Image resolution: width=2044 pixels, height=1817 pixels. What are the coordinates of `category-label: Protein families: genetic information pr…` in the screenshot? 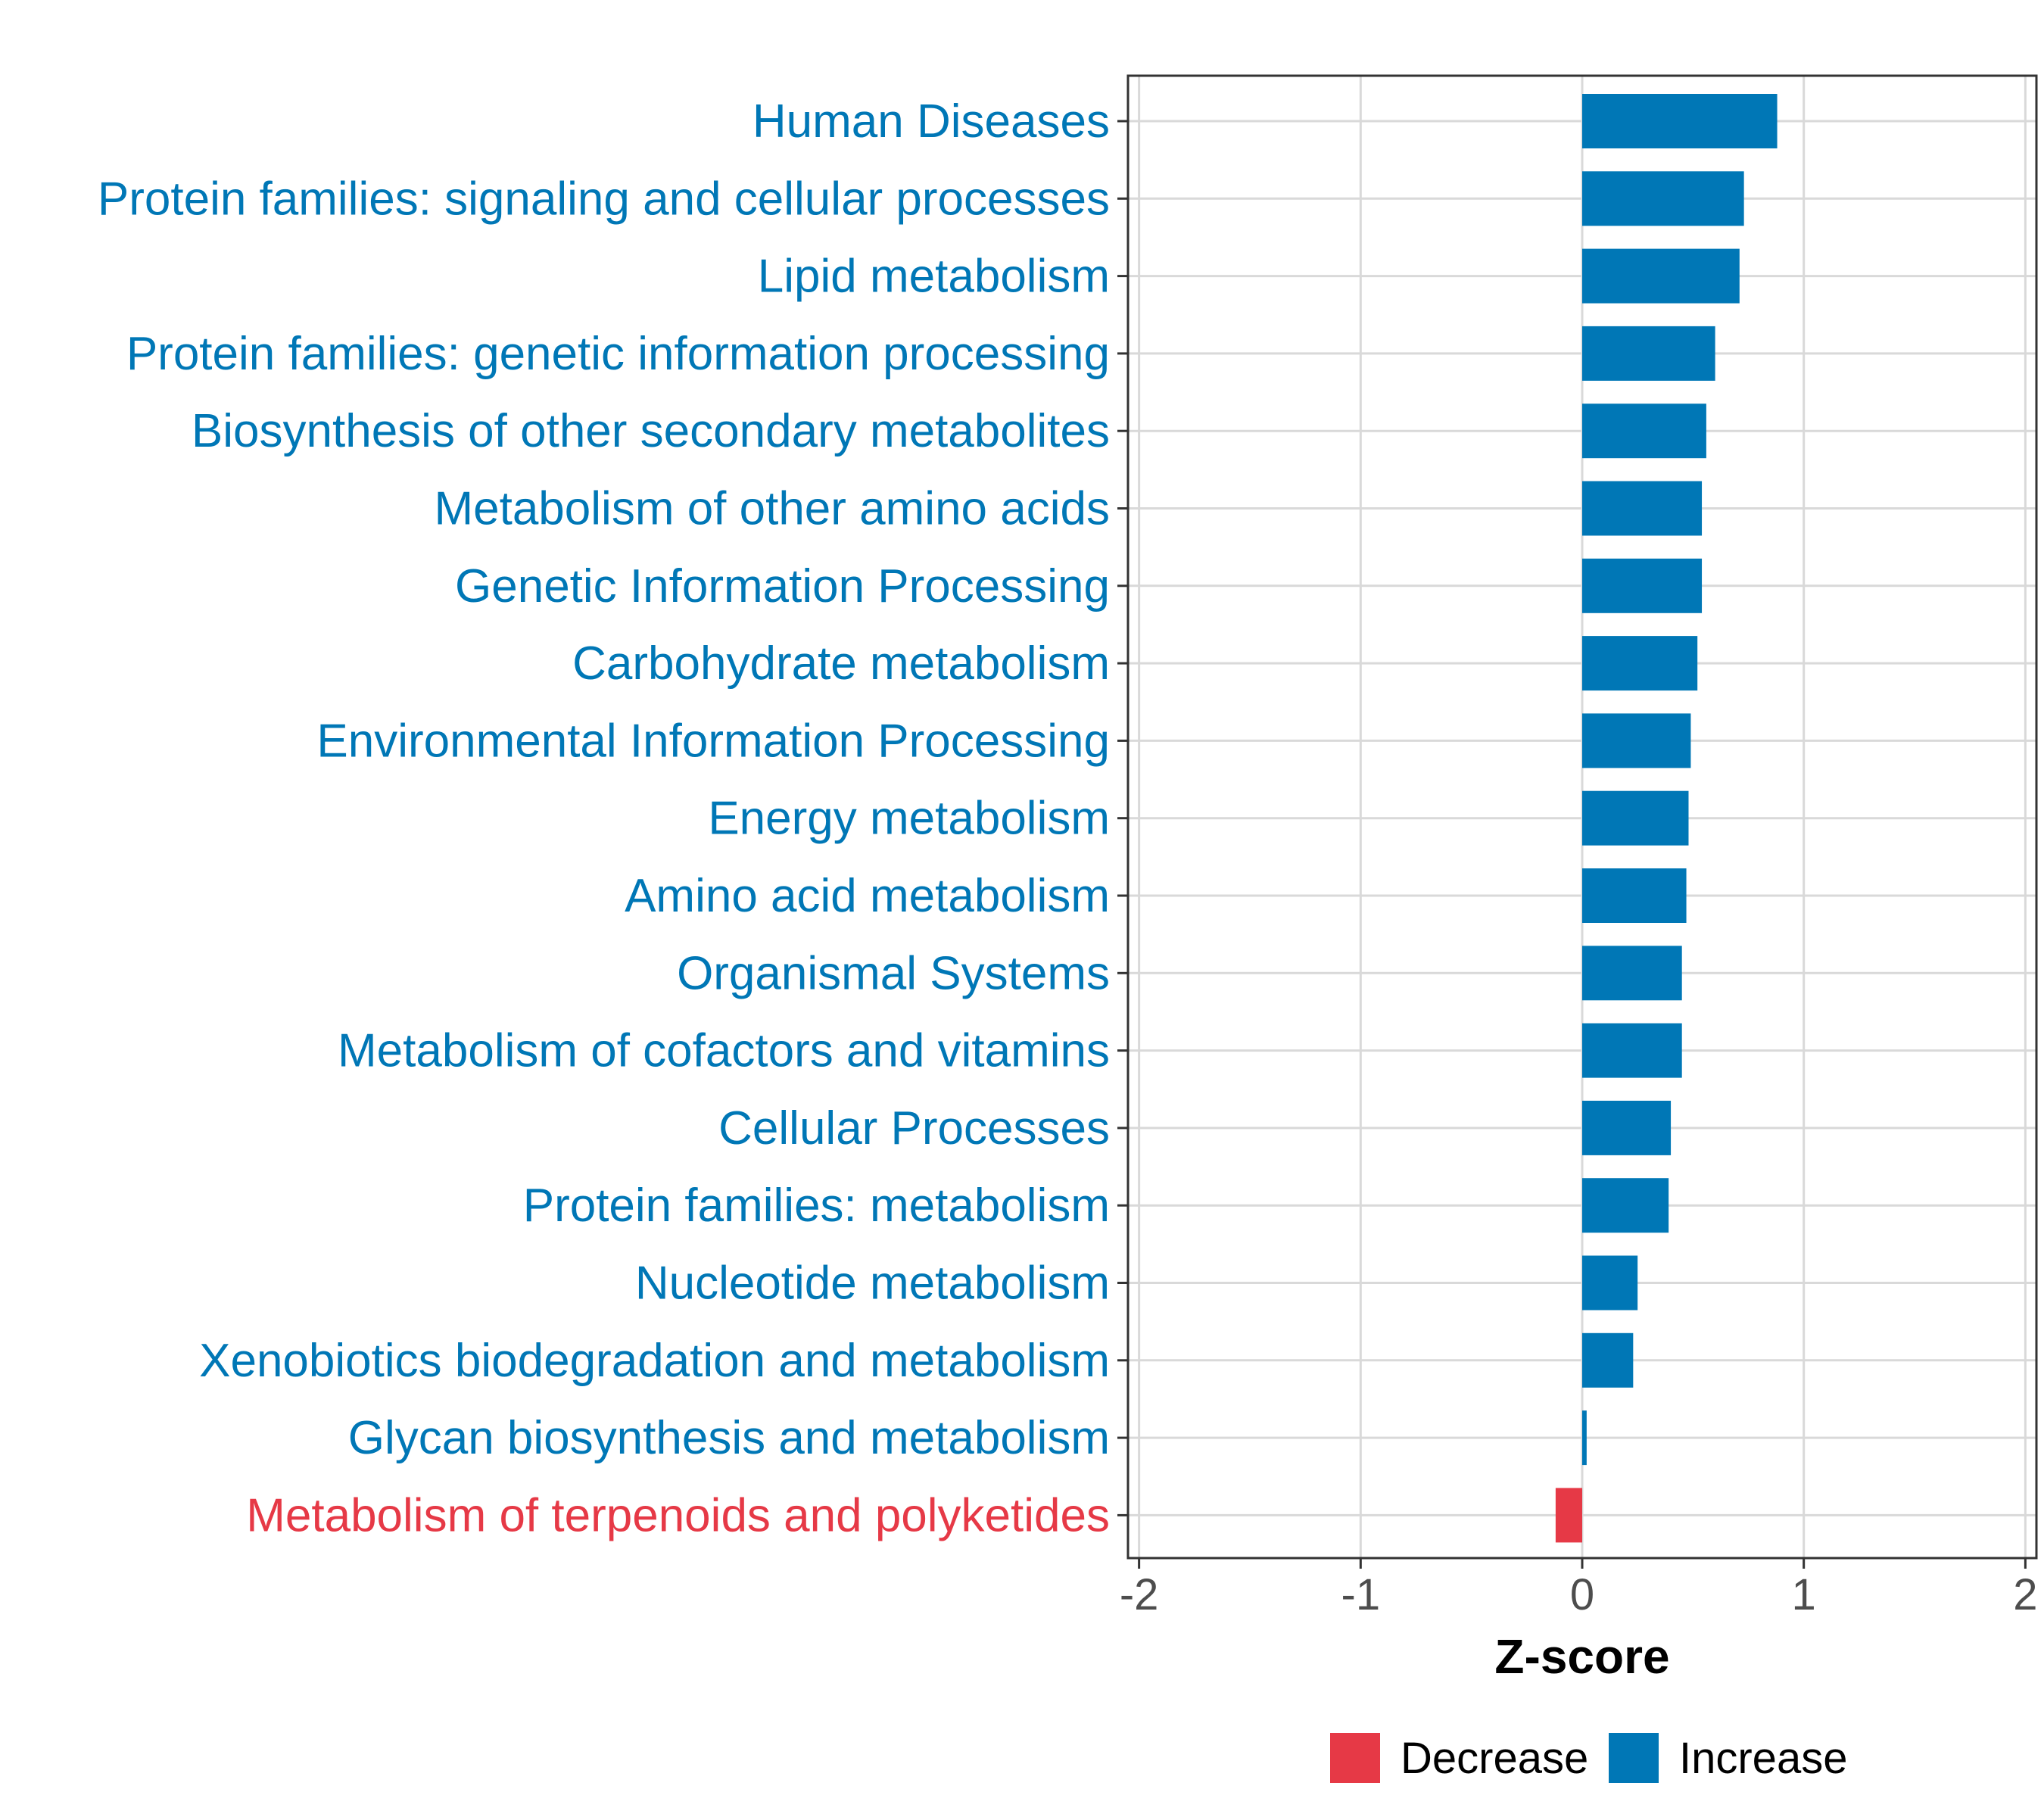 It's located at (618, 354).